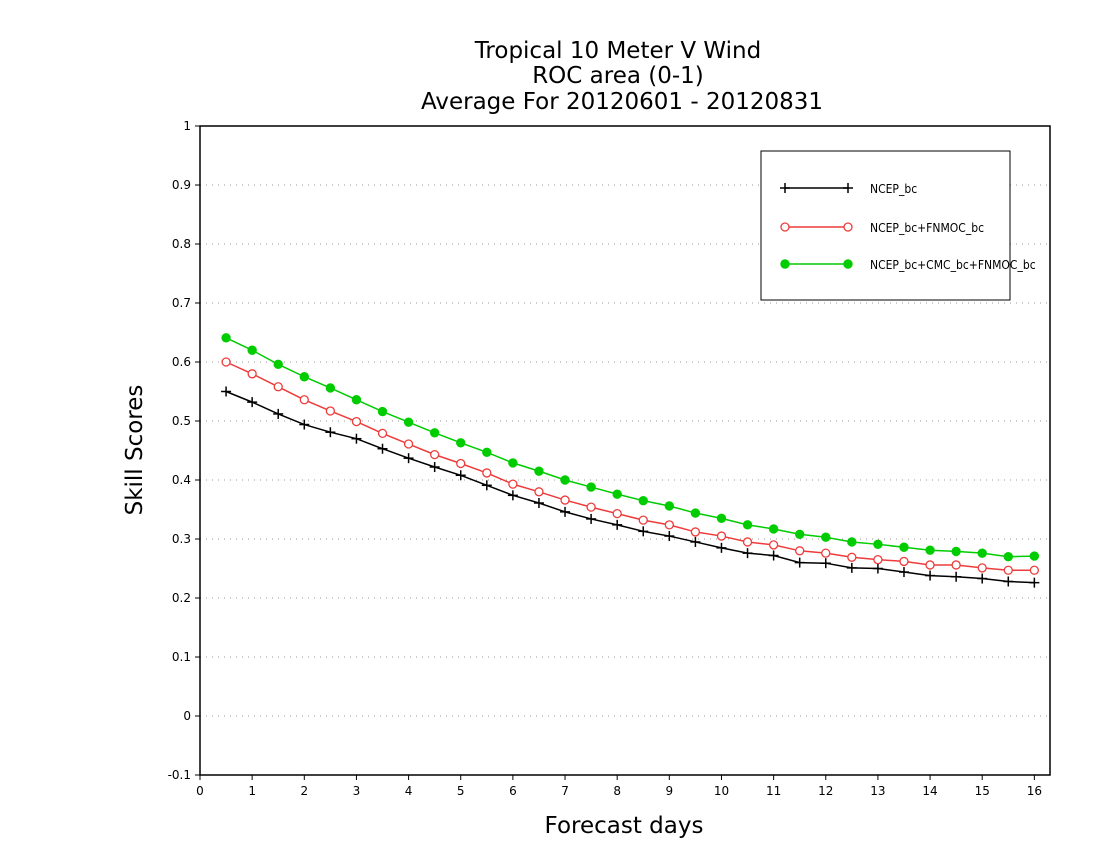 The width and height of the screenshot is (1100, 850). What do you see at coordinates (461, 791) in the screenshot?
I see `x-tick-label: 5` at bounding box center [461, 791].